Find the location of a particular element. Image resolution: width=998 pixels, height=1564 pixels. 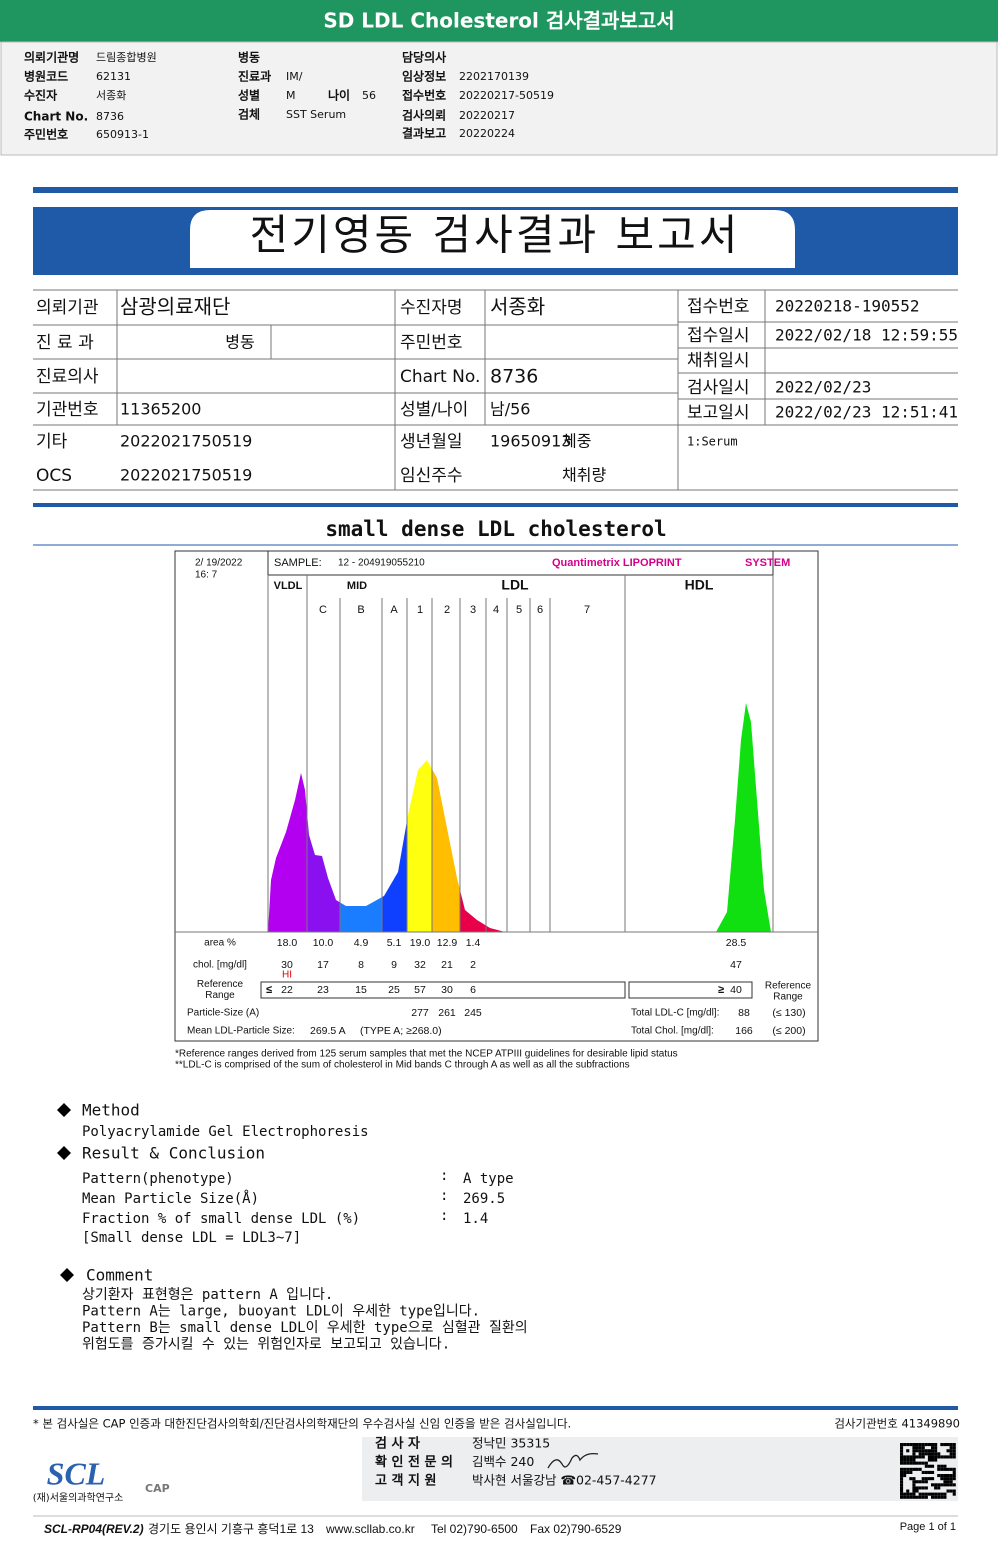

lp-brand: SYSTEM is located at coordinates (767, 563).